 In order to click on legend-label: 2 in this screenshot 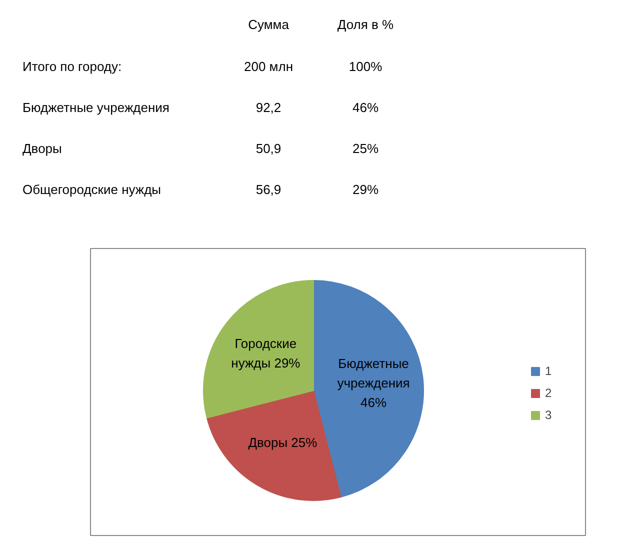, I will do `click(549, 393)`.